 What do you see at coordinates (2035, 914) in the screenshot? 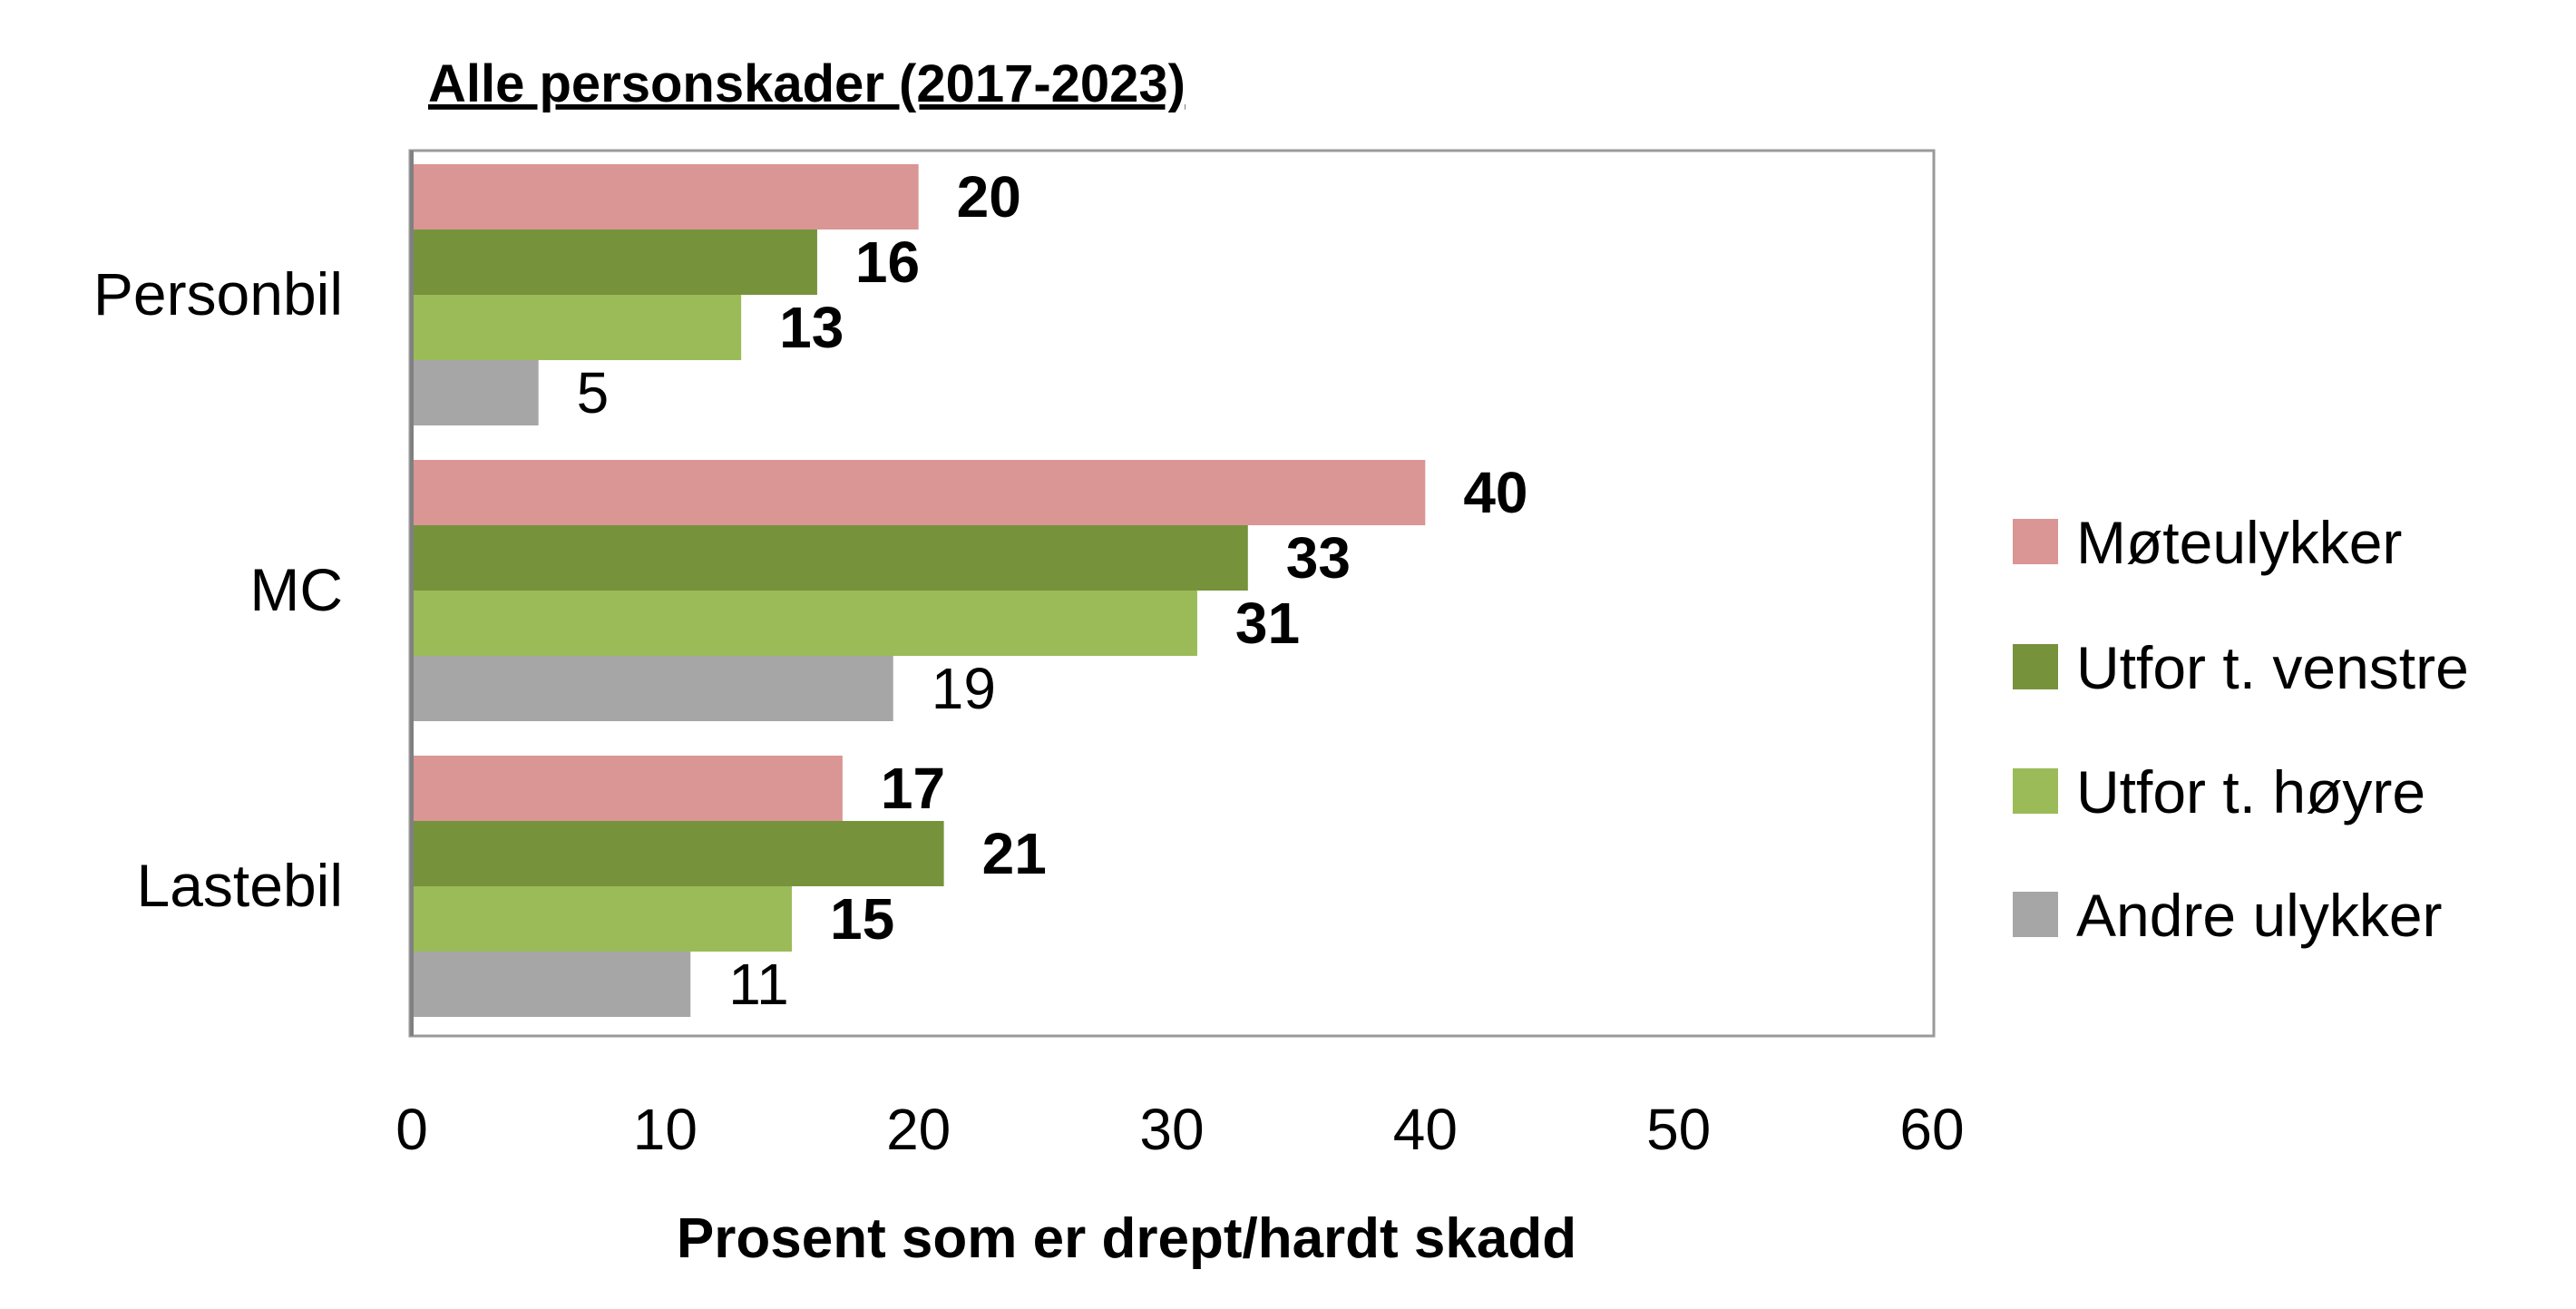
I see `legend-swatch-andre-ulykker` at bounding box center [2035, 914].